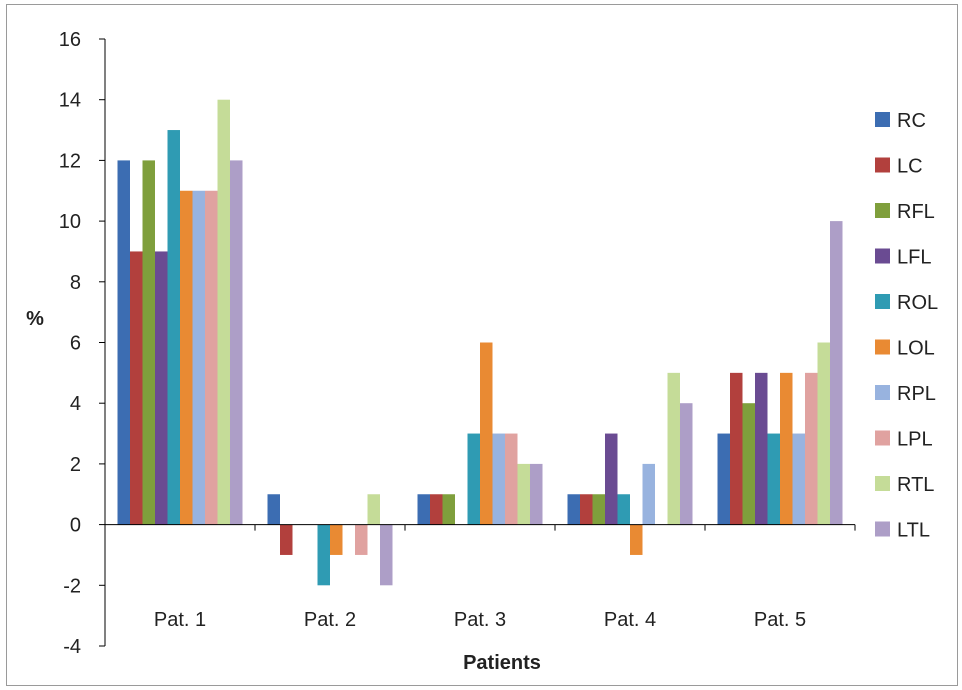  I want to click on legend-label-lfl: LFL, so click(914, 258).